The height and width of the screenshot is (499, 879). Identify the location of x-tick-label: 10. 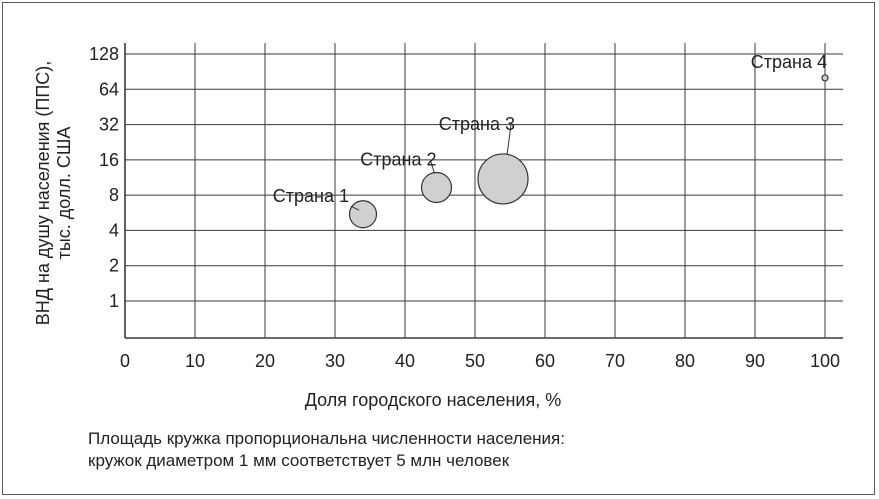
(195, 361).